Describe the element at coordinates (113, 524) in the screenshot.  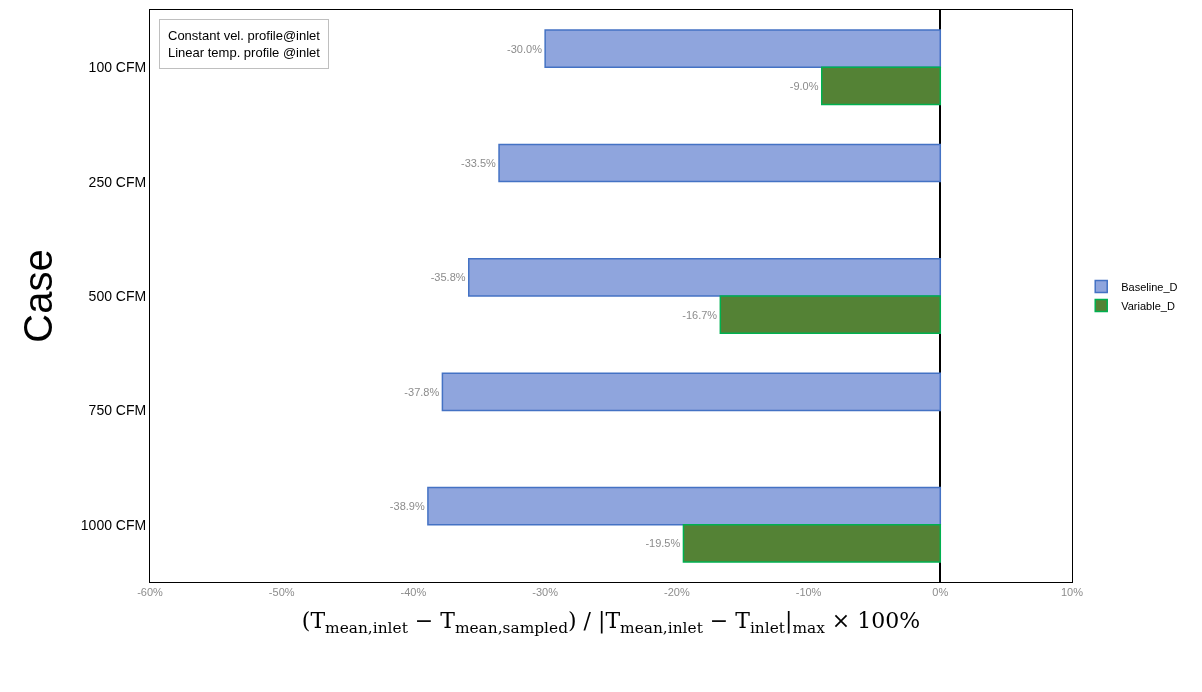
I see `y-tick-label: 1000 CFM` at that location.